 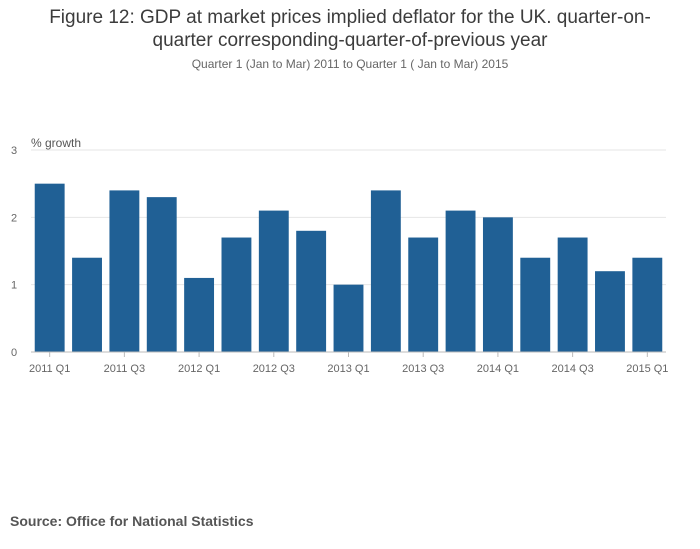 What do you see at coordinates (311, 291) in the screenshot?
I see `bar-2012-q4` at bounding box center [311, 291].